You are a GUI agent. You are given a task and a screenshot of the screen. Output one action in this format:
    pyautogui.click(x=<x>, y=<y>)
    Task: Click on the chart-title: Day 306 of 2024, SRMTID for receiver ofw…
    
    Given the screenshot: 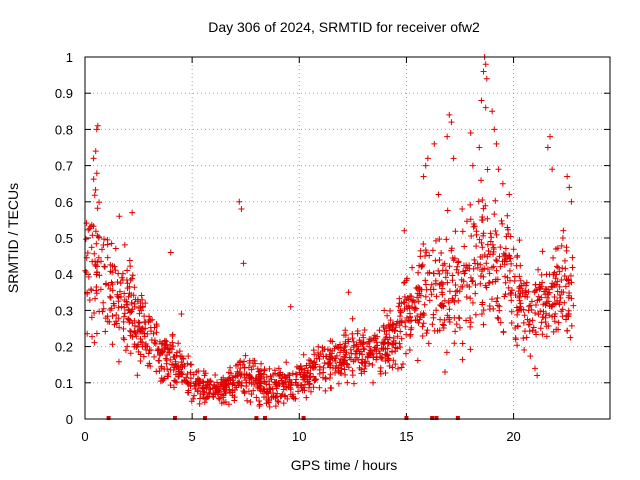 What is the action you would take?
    pyautogui.click(x=344, y=27)
    